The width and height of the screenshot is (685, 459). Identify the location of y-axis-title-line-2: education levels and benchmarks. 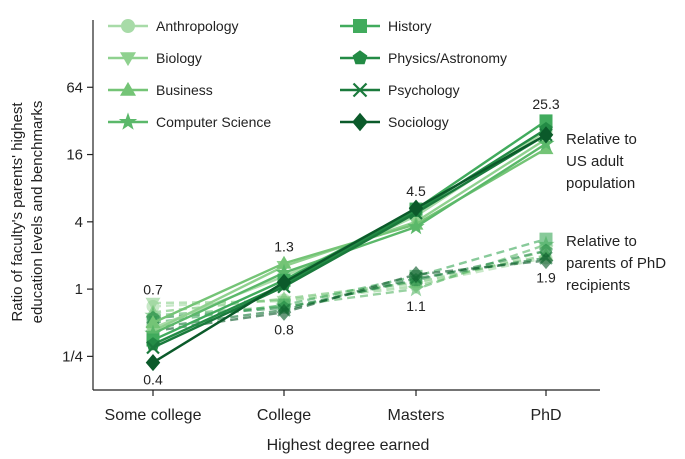
(37, 212).